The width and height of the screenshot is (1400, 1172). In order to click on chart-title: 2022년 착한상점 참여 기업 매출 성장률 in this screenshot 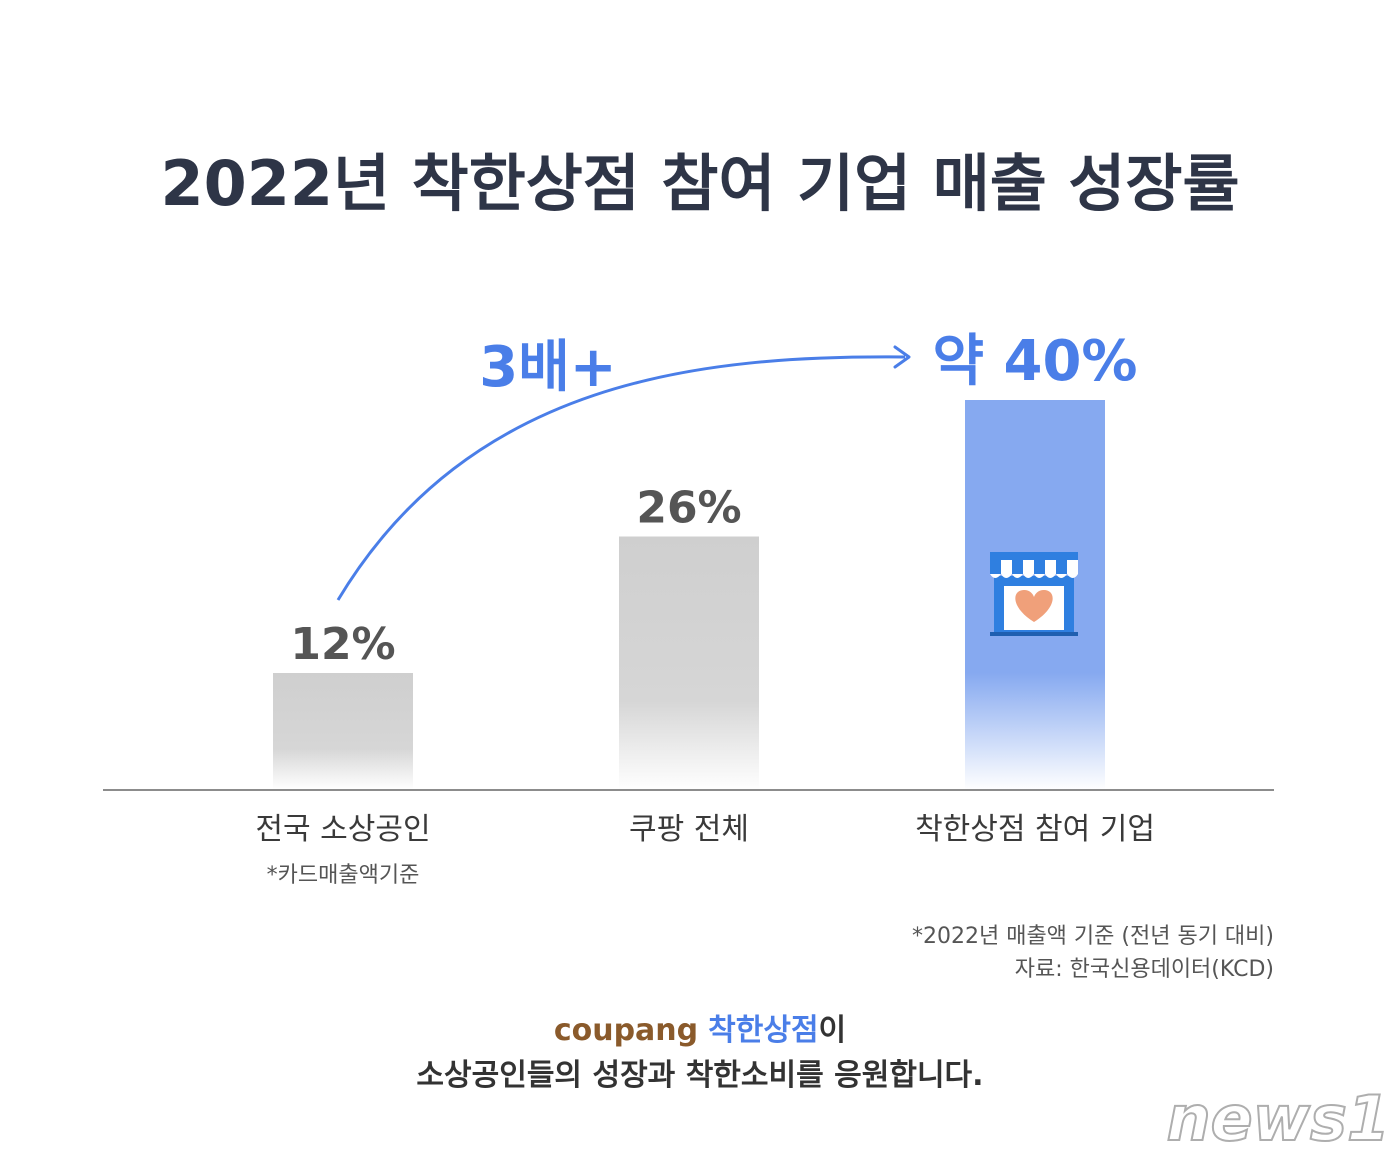, I will do `click(699, 183)`.